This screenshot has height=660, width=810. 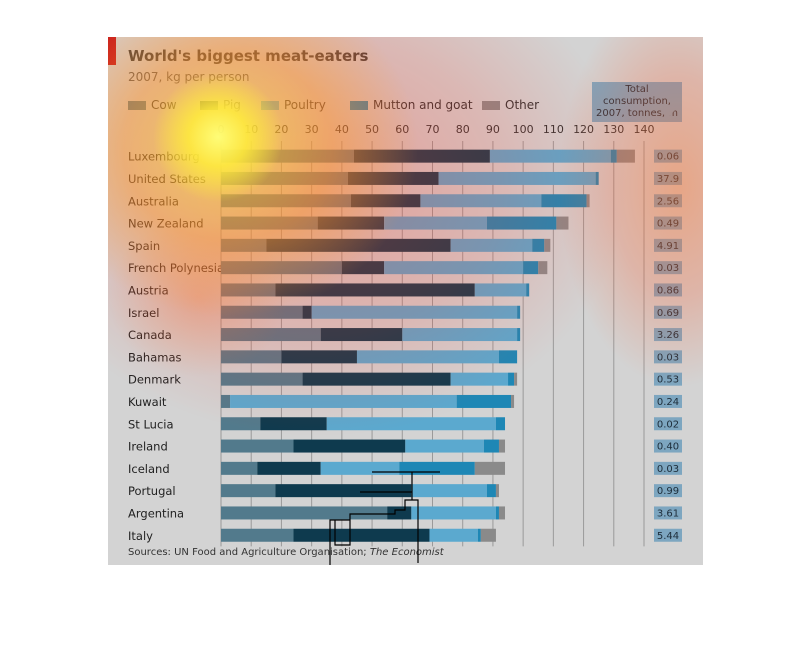 What do you see at coordinates (493, 129) in the screenshot?
I see `x-tick-label: 90` at bounding box center [493, 129].